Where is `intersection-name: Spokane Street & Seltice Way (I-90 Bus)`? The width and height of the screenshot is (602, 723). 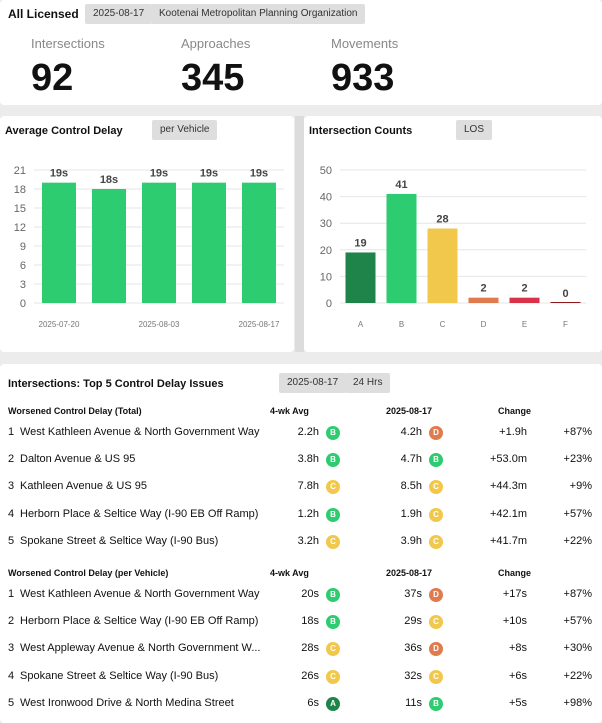
intersection-name: Spokane Street & Seltice Way (I-90 Bus) is located at coordinates (119, 675).